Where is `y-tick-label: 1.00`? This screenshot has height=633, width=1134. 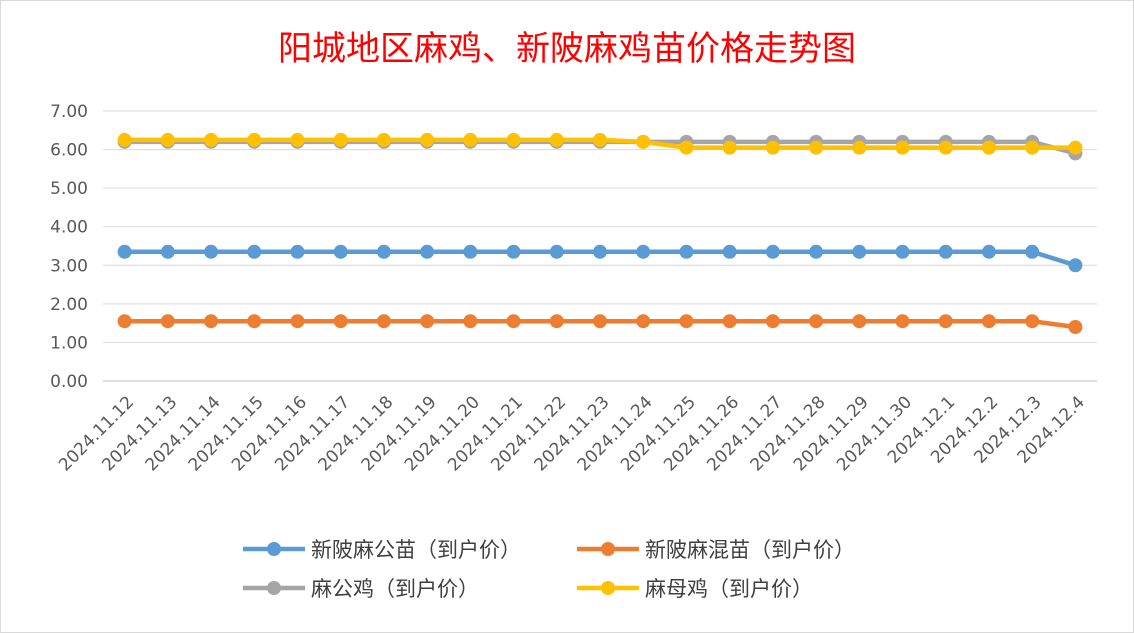 y-tick-label: 1.00 is located at coordinates (69, 343).